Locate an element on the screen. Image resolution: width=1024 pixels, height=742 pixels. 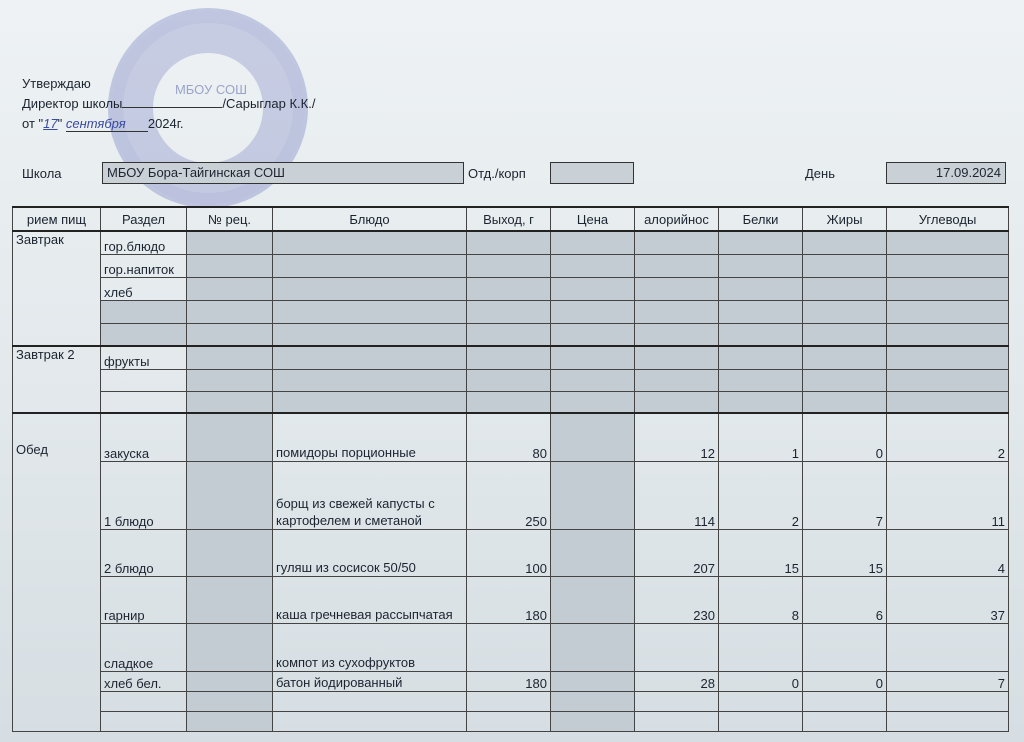
section-cell: гор.напиток is located at coordinates (143, 265).